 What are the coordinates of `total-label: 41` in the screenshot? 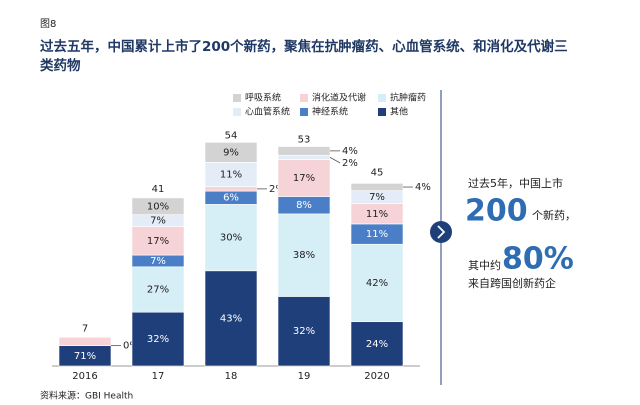 It's located at (158, 189).